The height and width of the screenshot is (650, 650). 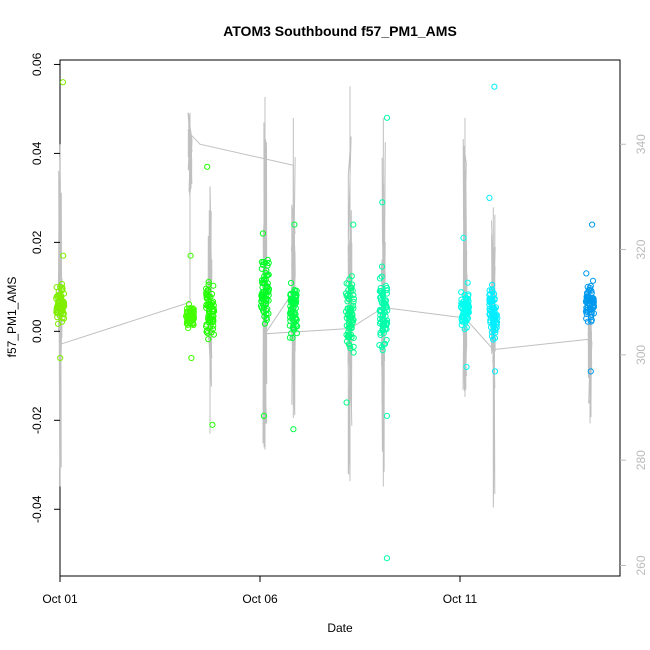 What do you see at coordinates (340, 31) in the screenshot?
I see `chart-title: ATOM3 Southbound f57_PM1_AMS` at bounding box center [340, 31].